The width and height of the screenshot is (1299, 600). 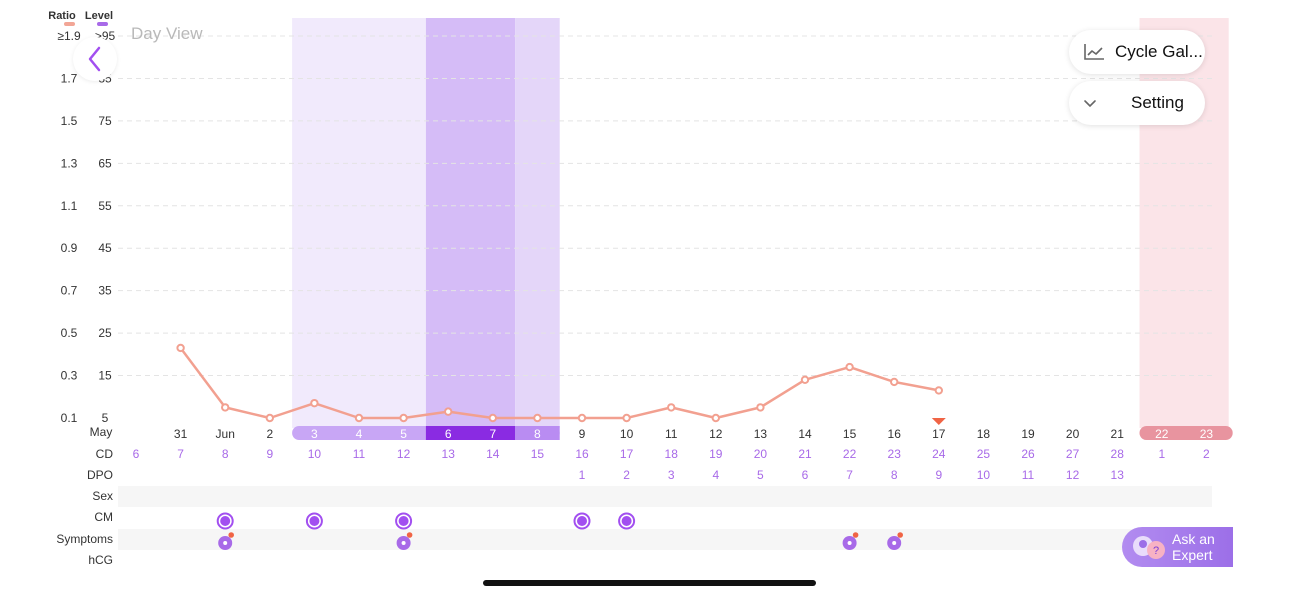 What do you see at coordinates (939, 434) in the screenshot?
I see `date-label: 17` at bounding box center [939, 434].